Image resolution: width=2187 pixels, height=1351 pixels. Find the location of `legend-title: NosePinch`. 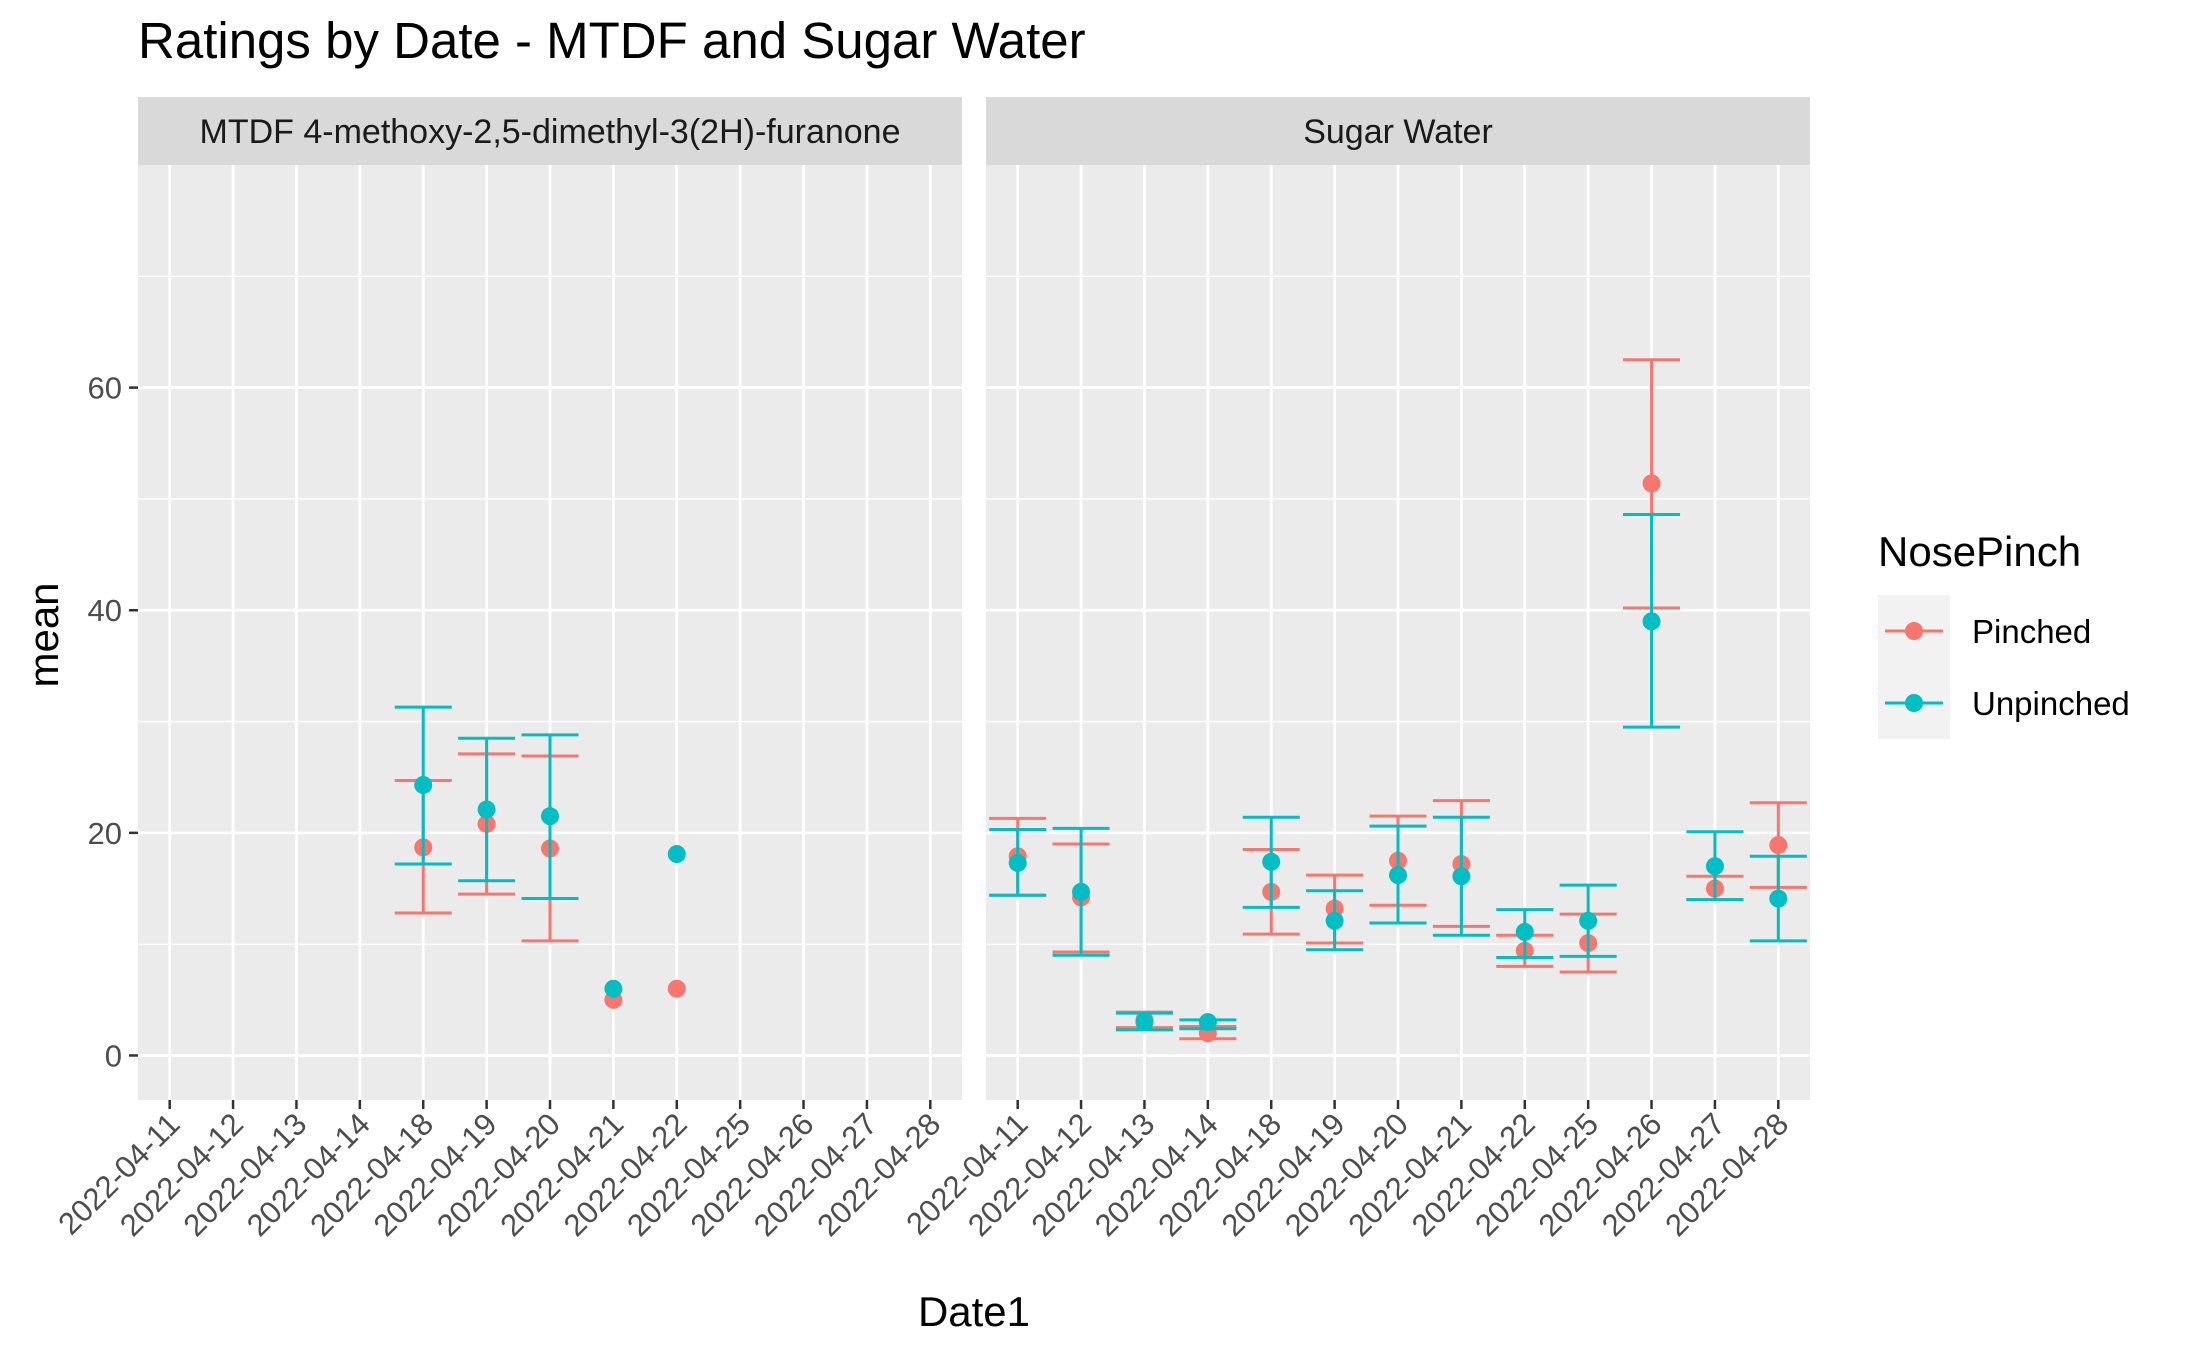

legend-title: NosePinch is located at coordinates (1979, 551).